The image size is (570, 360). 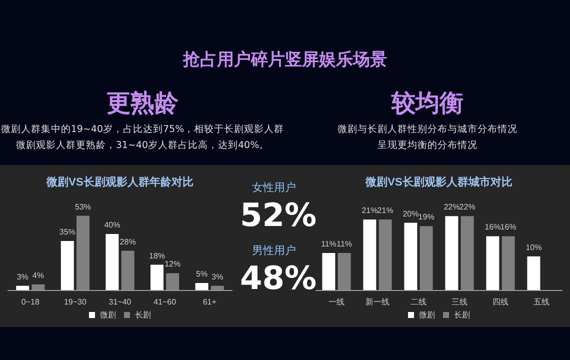 What do you see at coordinates (120, 302) in the screenshot?
I see `x-tick-label: 31~40` at bounding box center [120, 302].